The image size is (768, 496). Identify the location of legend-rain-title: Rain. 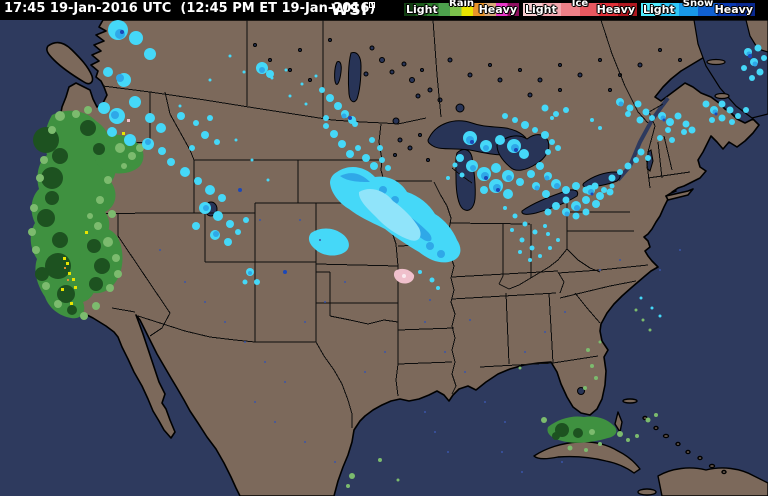
(461, 4).